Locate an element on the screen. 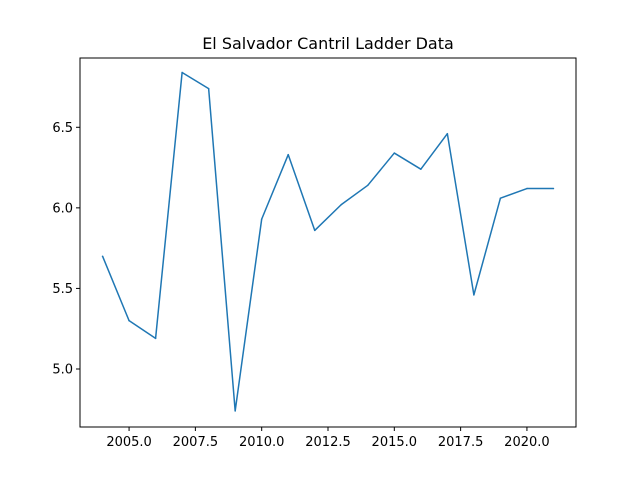 This screenshot has width=640, height=480. x-tick-label: 2005.0 is located at coordinates (129, 442).